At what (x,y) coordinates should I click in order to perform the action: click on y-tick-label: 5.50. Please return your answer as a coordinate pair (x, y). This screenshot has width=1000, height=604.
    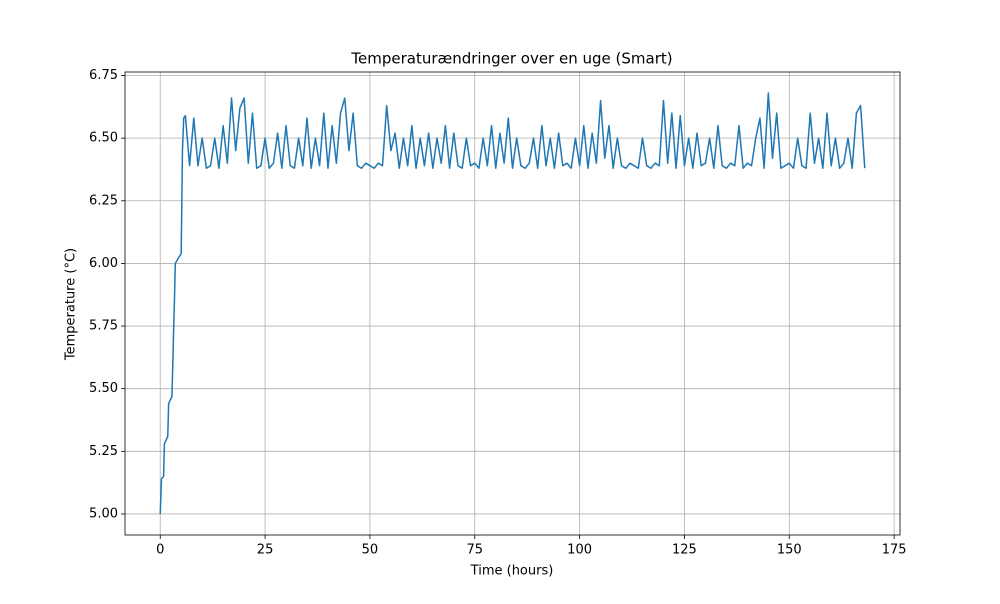
    Looking at the image, I should click on (103, 388).